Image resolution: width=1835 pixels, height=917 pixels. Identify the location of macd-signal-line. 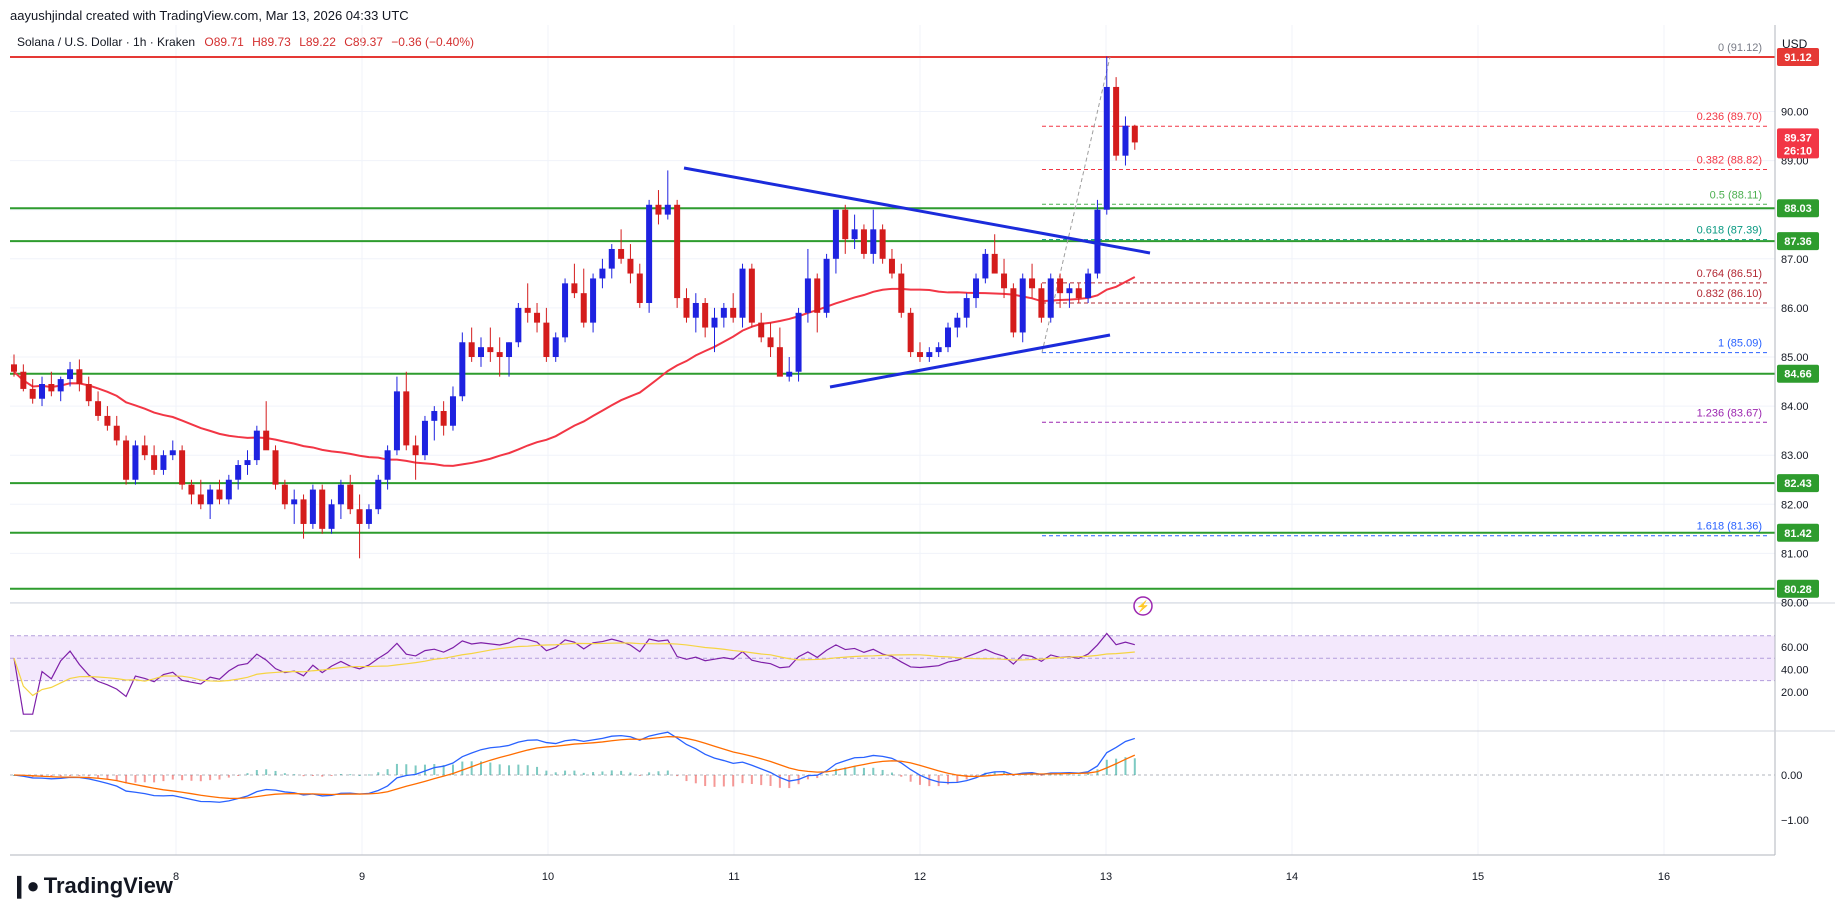
(574, 767).